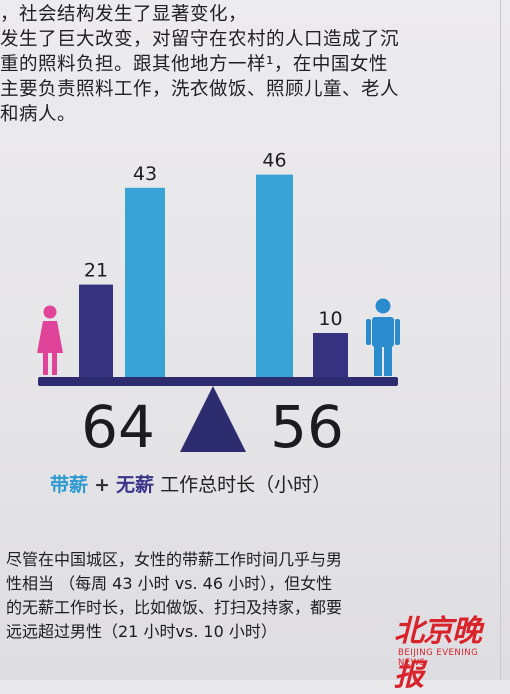 This screenshot has width=510, height=694. Describe the element at coordinates (135, 485) in the screenshot. I see `legend-unpaid: 无薪` at that location.